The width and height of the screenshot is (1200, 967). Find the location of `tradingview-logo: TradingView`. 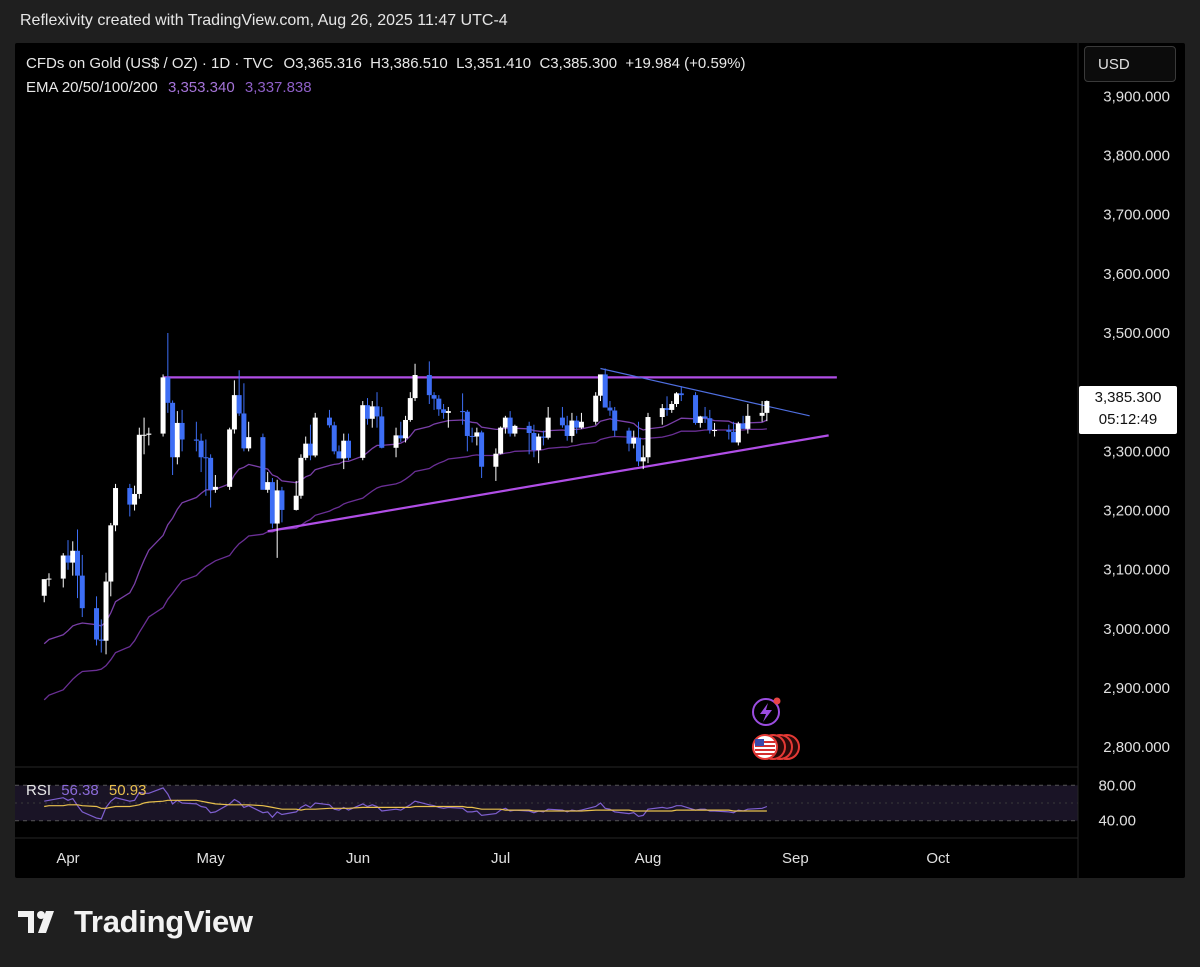

tradingview-logo: TradingView is located at coordinates (135, 922).